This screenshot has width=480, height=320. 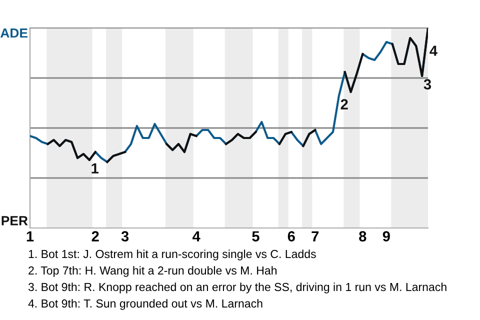 I want to click on text: 4, so click(x=434, y=51).